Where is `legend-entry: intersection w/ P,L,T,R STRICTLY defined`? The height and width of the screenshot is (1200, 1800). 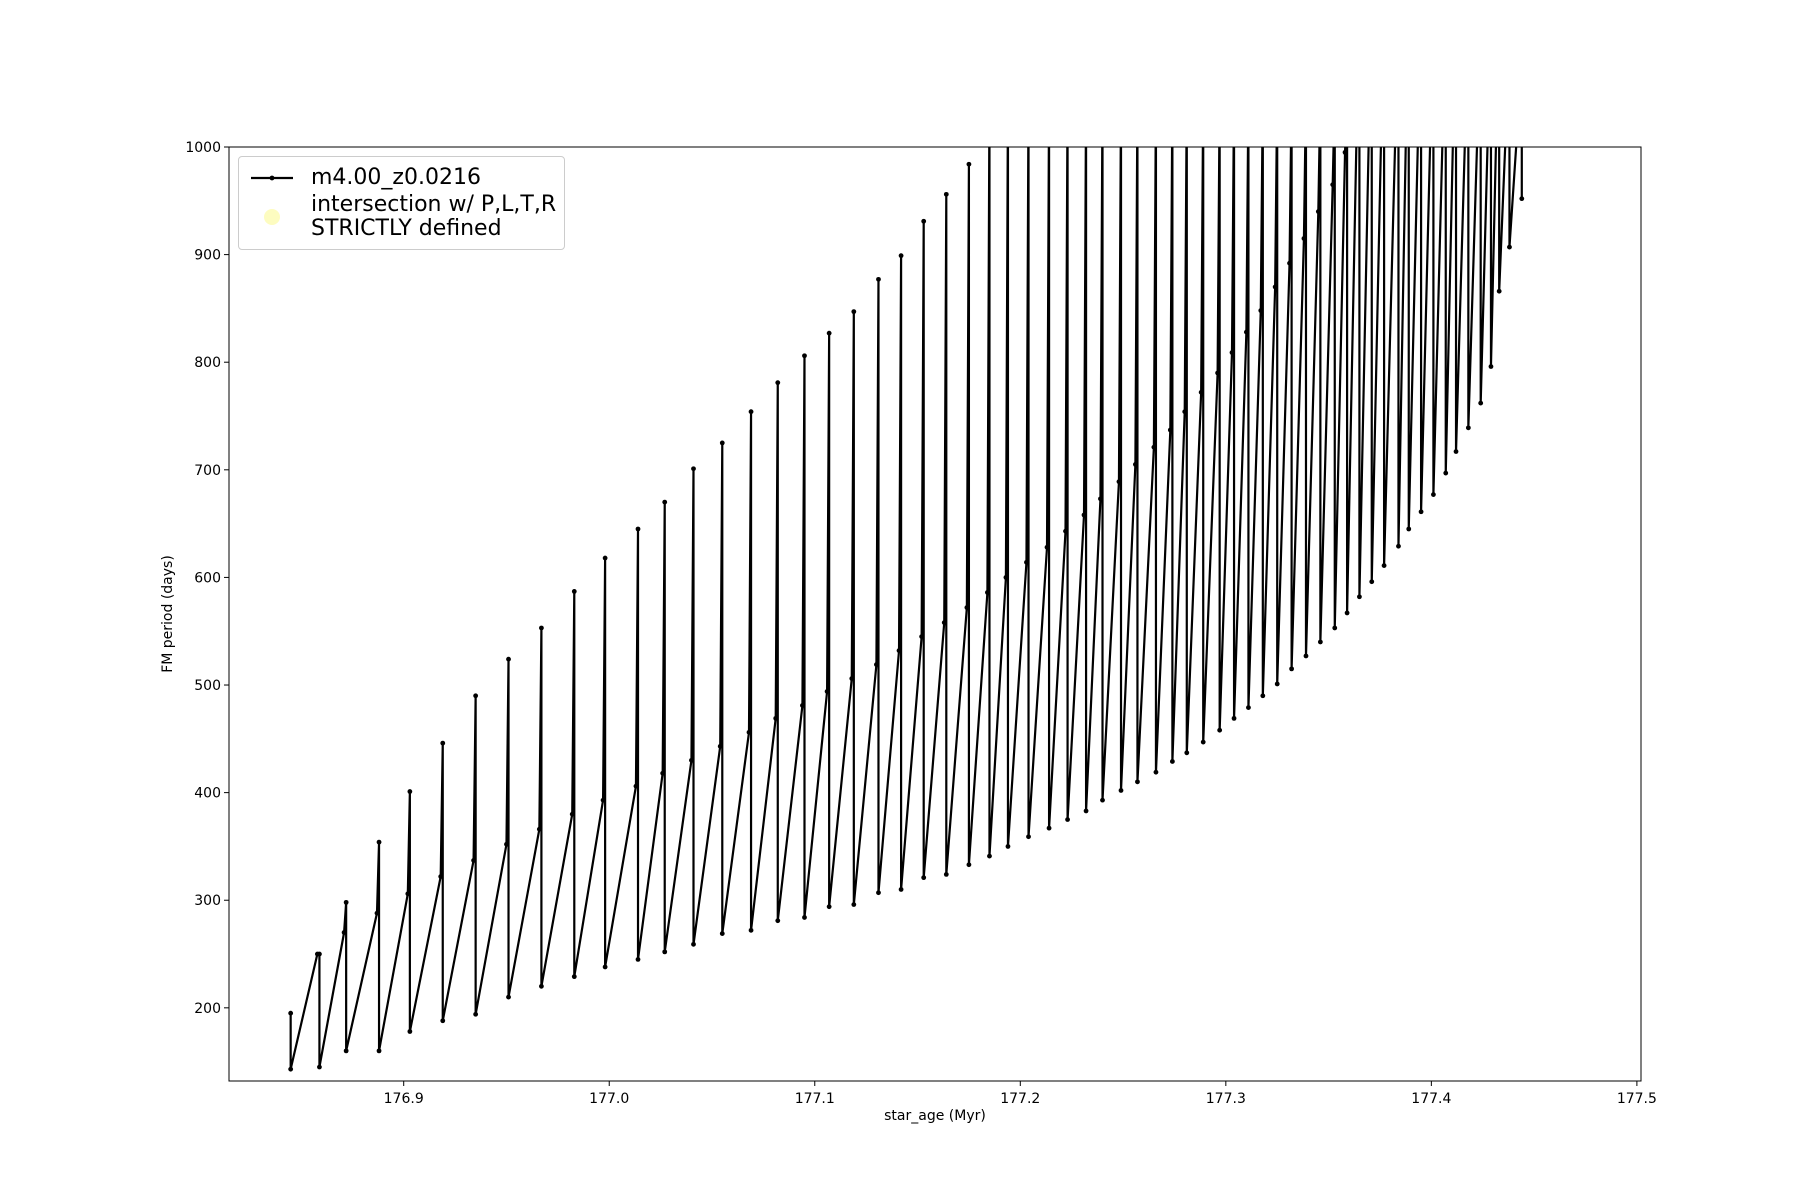 legend-entry: intersection w/ P,L,T,R STRICTLY defined is located at coordinates (401, 217).